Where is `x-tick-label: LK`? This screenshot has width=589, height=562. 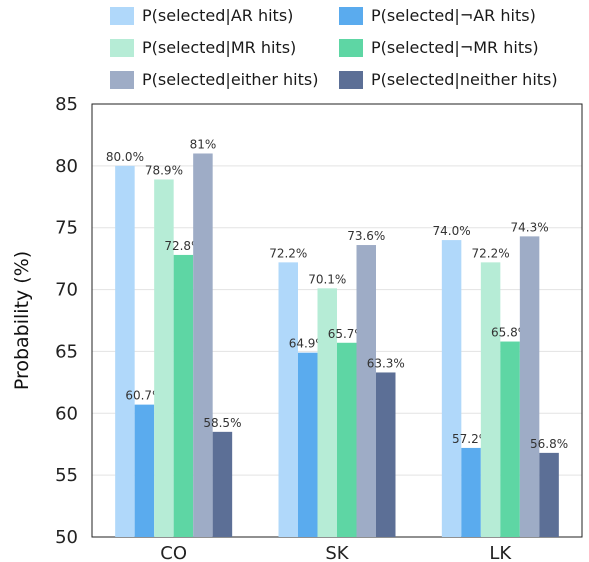
x-tick-label: LK is located at coordinates (500, 552).